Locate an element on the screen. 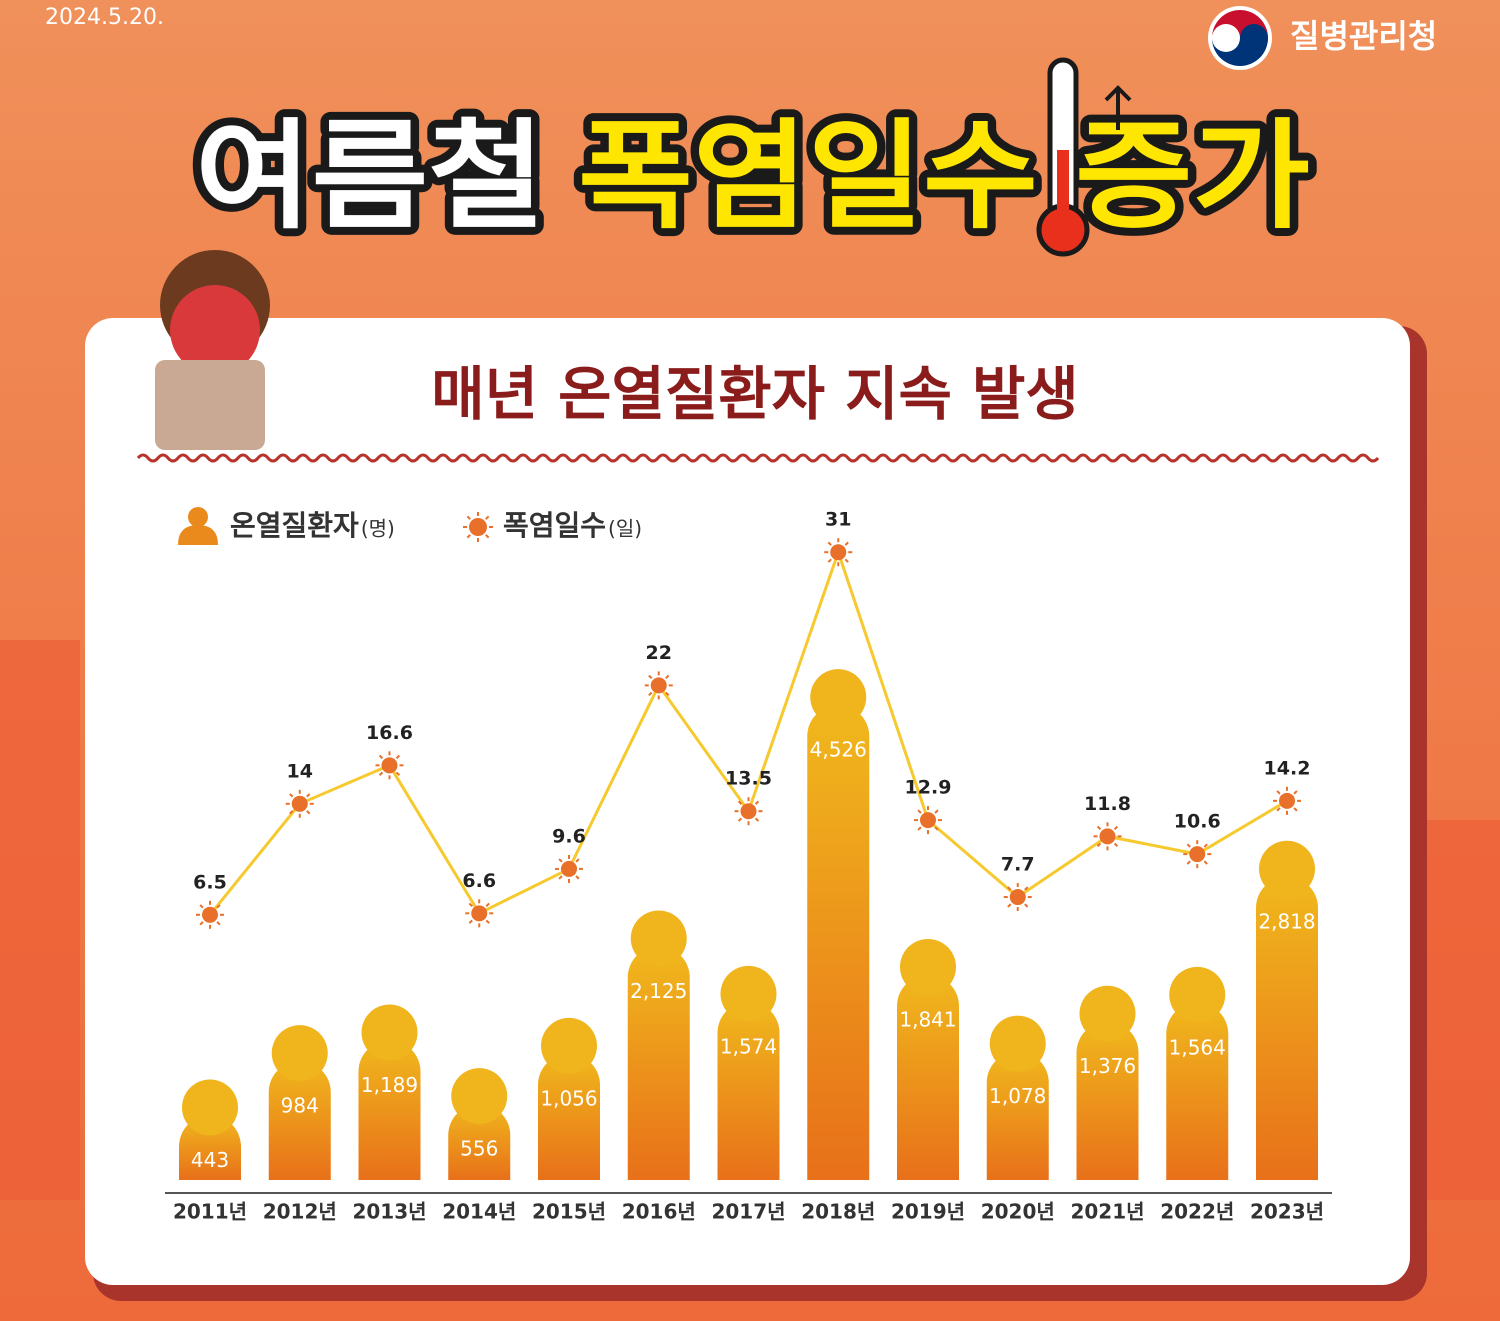 Image resolution: width=1500 pixels, height=1321 pixels. value-label: 12.9 is located at coordinates (928, 788).